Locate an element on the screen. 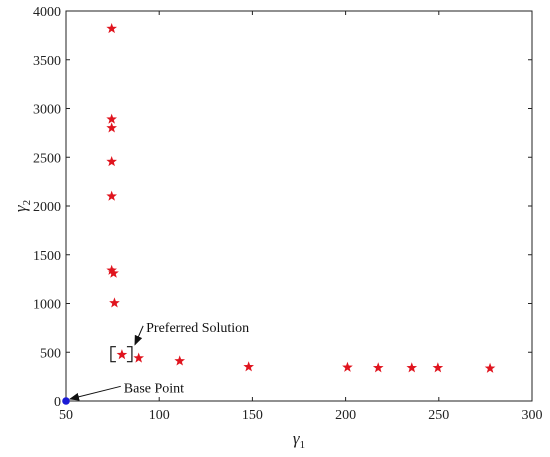 The image size is (550, 457). y-tick-label: 3000 is located at coordinates (47, 110).